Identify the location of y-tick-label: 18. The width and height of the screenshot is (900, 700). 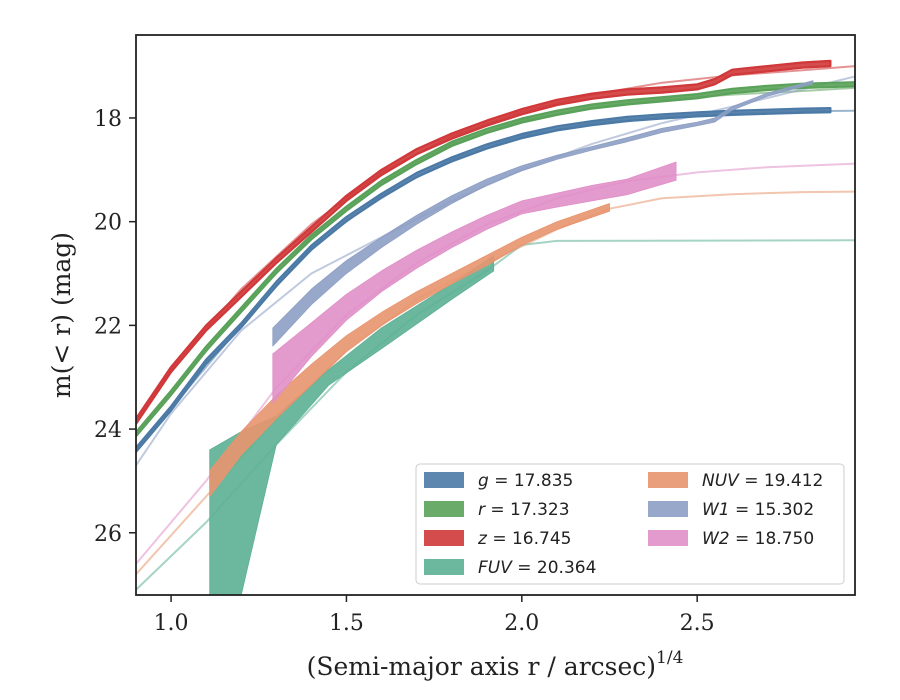
(108, 119).